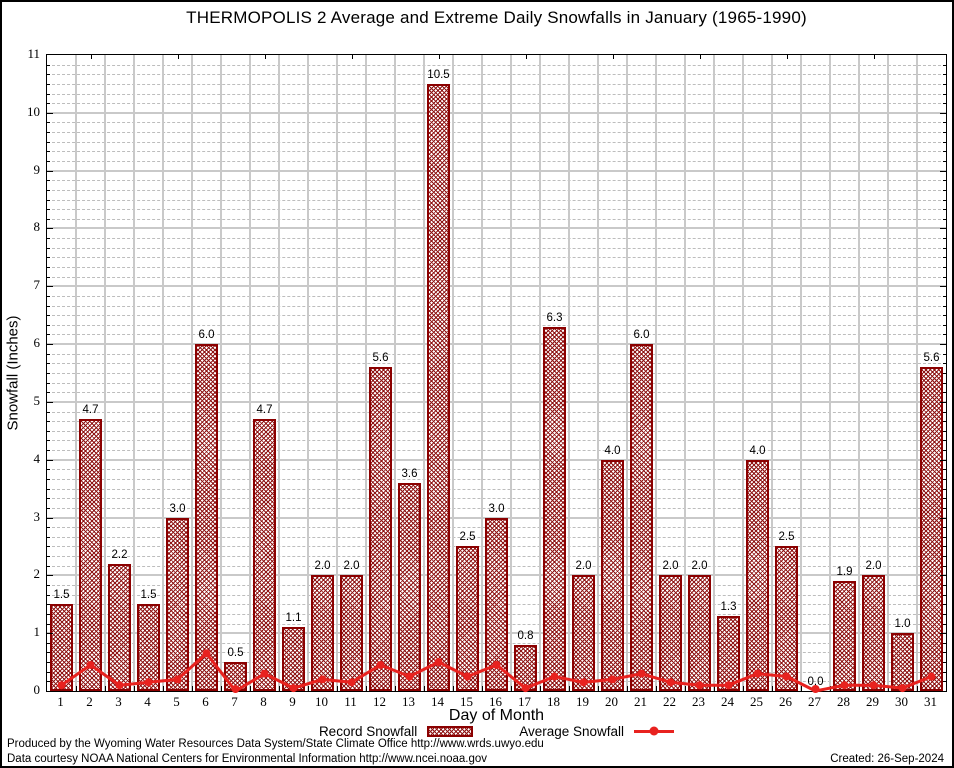  Describe the element at coordinates (264, 410) in the screenshot. I see `bar-value-label: 4.7` at that location.